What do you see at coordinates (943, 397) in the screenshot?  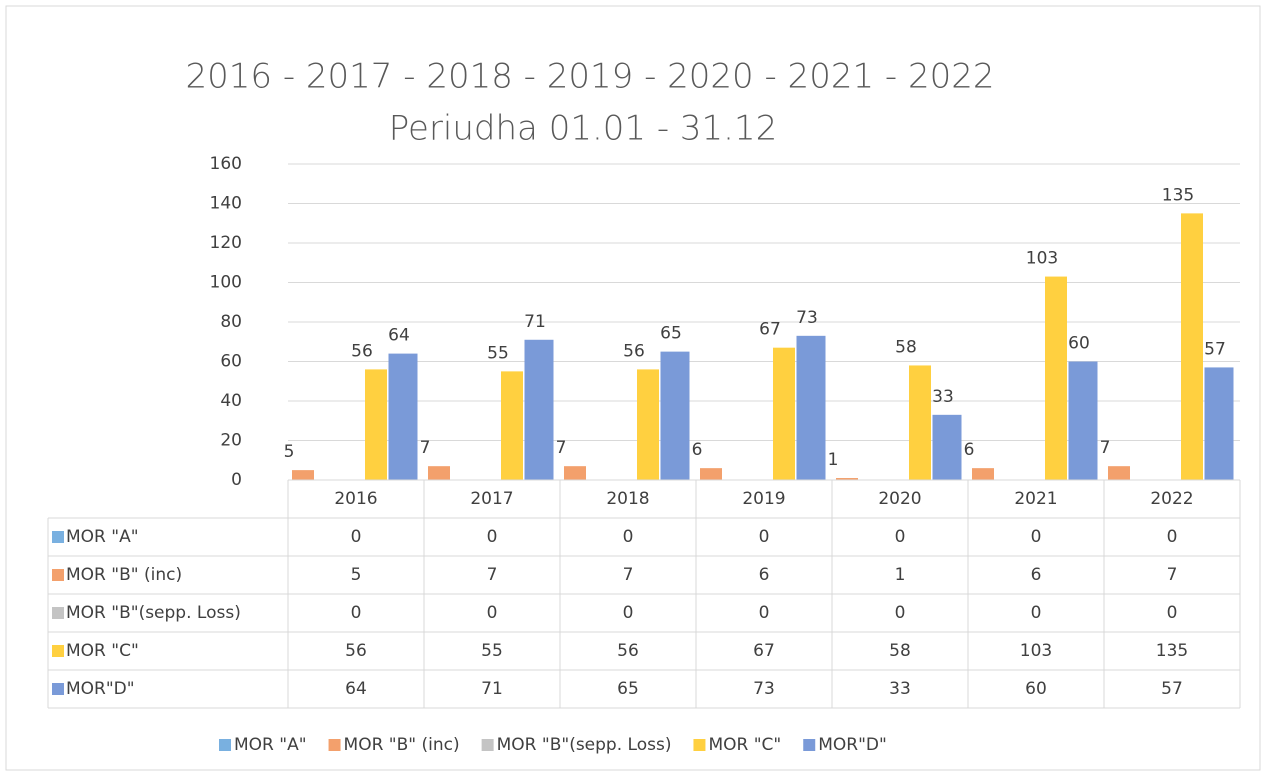 I see `data-label: 33` at bounding box center [943, 397].